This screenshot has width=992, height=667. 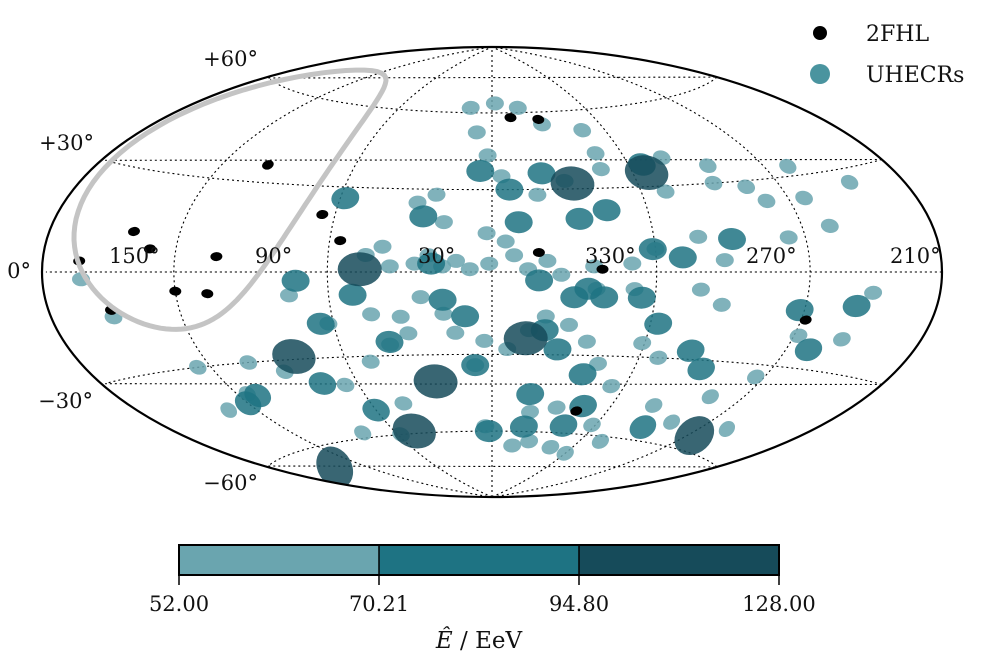 I want to click on colorbar-segment-mid, so click(x=479, y=560).